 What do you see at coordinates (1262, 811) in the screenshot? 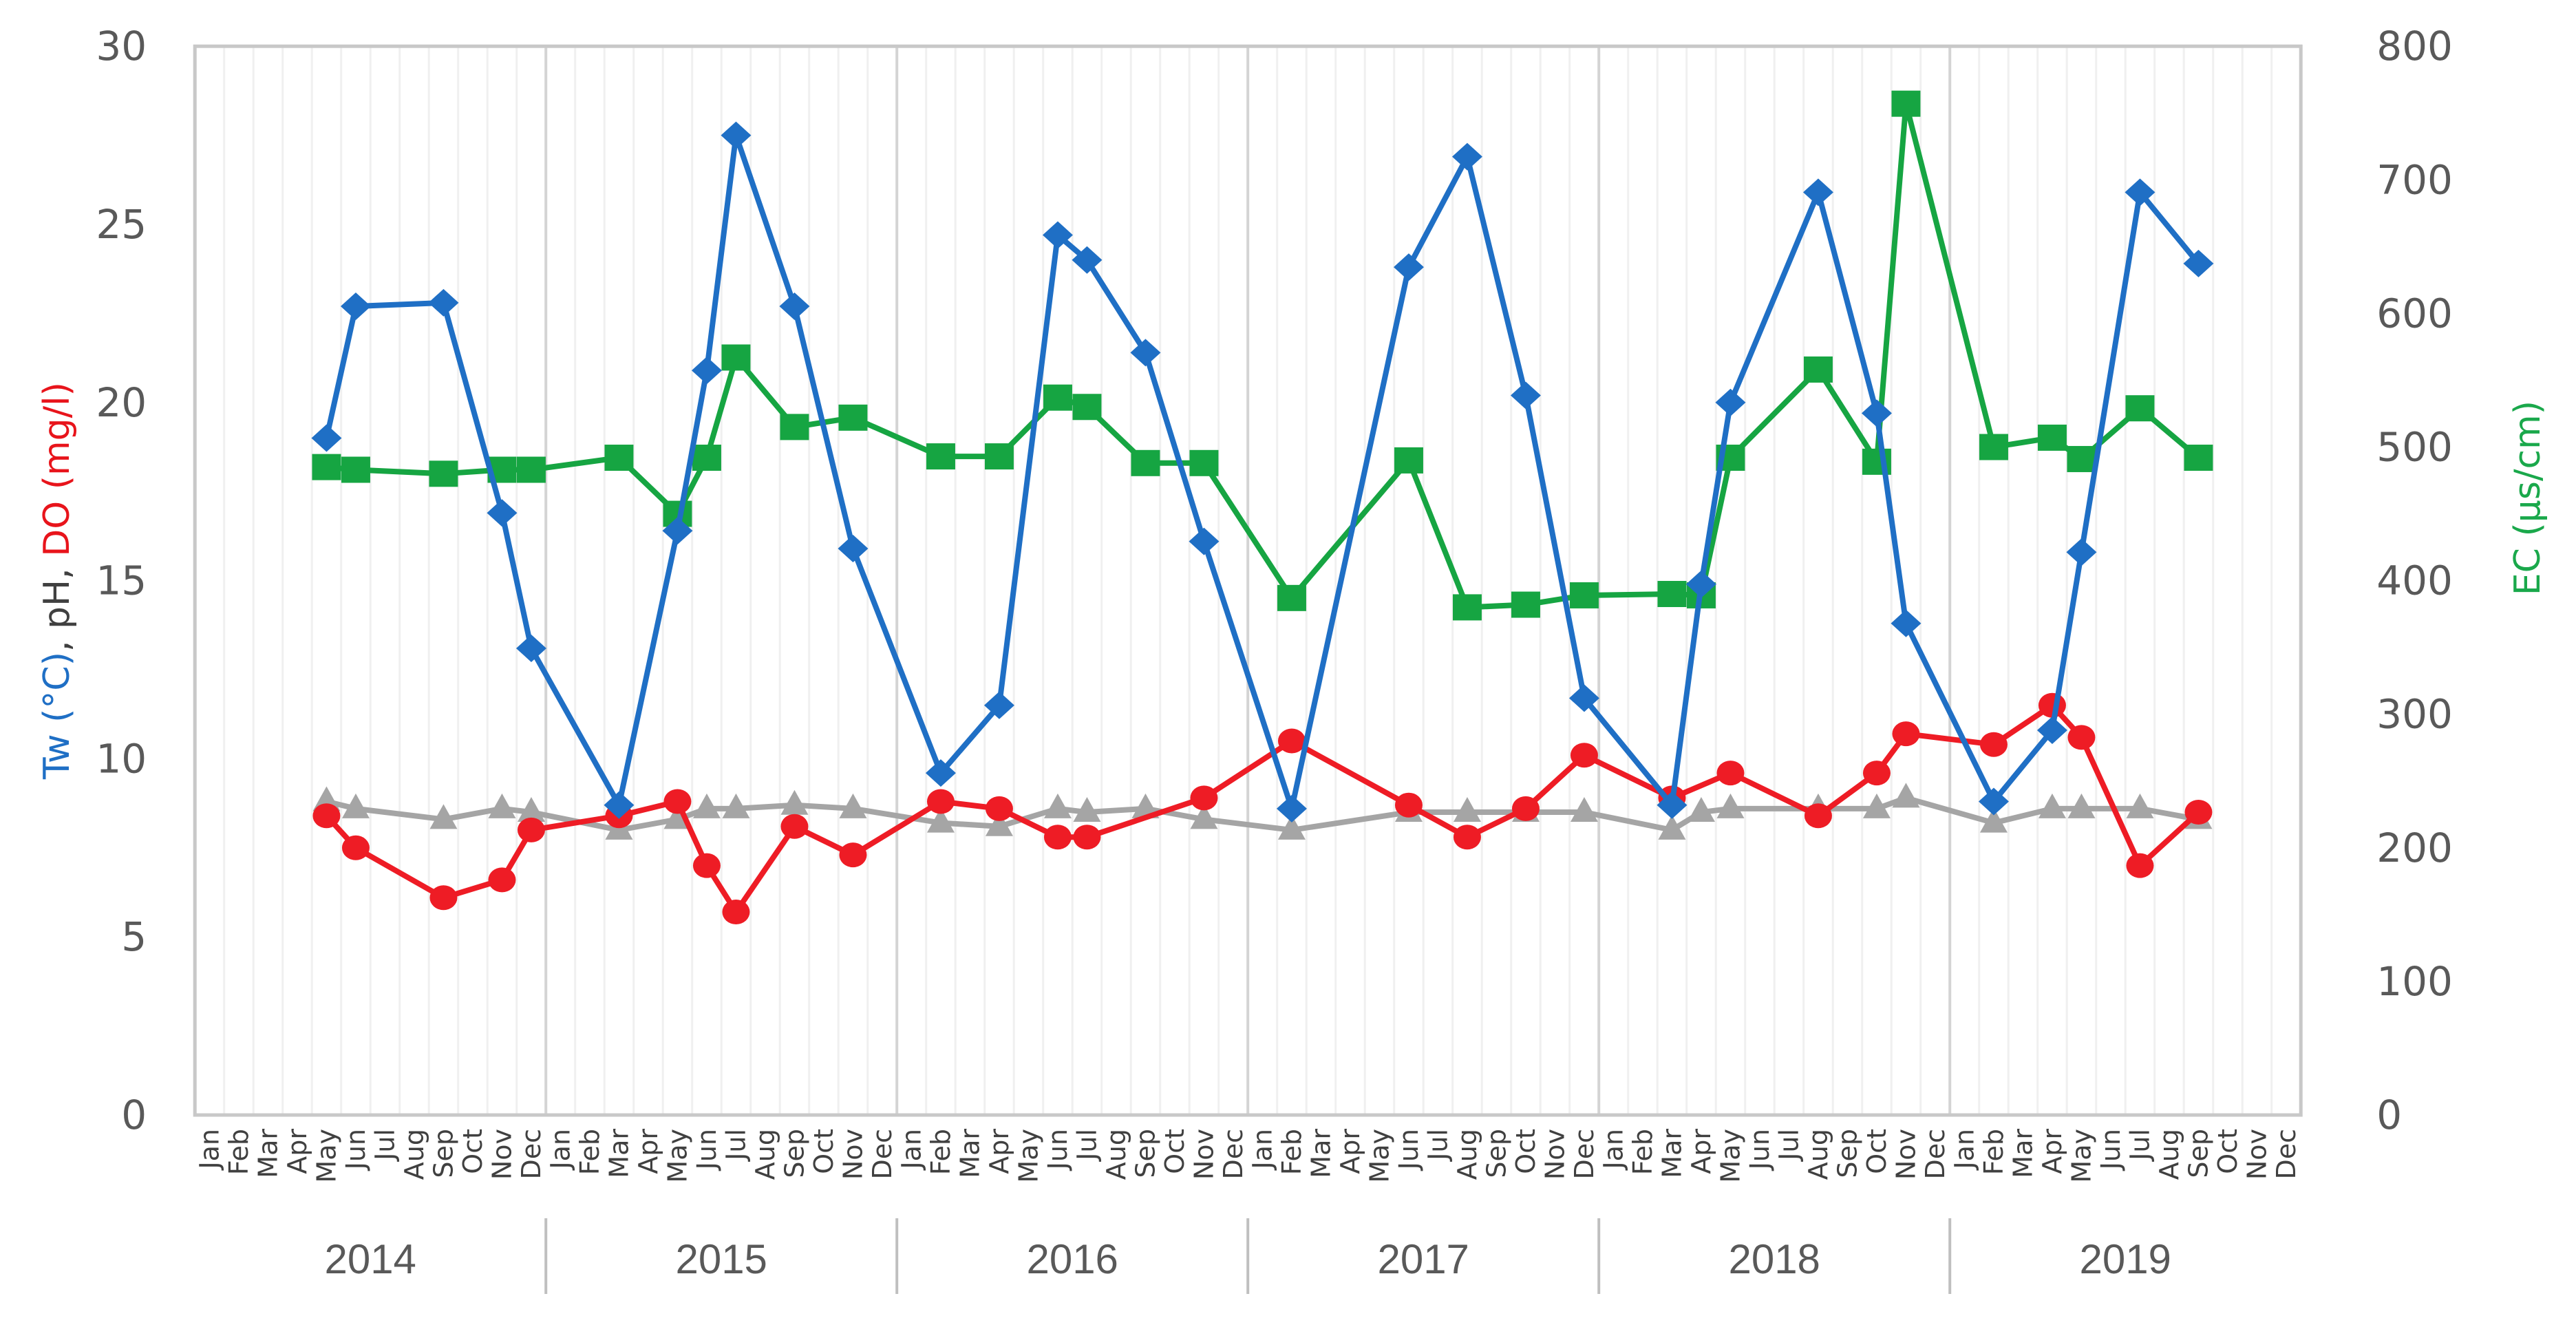
I see `series-ph` at bounding box center [1262, 811].